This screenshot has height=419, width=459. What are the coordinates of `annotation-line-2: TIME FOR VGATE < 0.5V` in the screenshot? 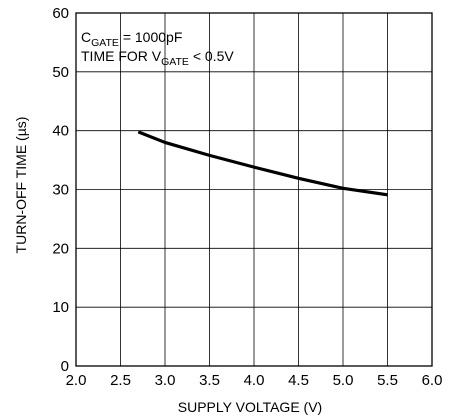 It's located at (157, 58).